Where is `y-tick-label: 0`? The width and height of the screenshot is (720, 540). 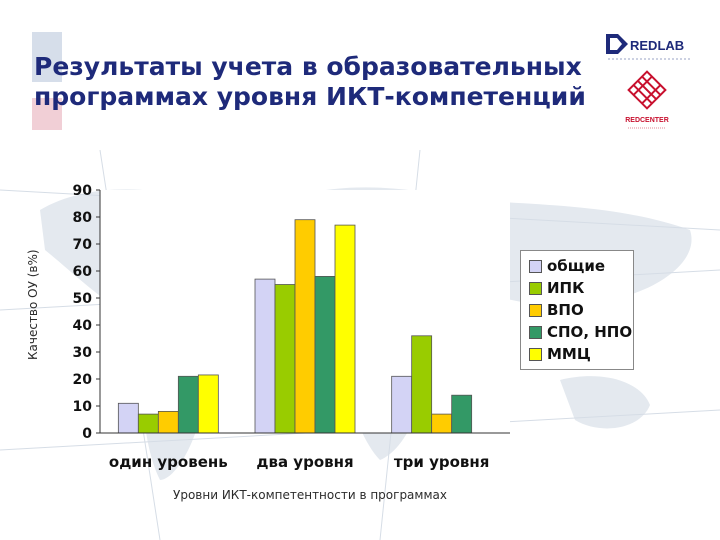
y-tick-label: 0 is located at coordinates (87, 434).